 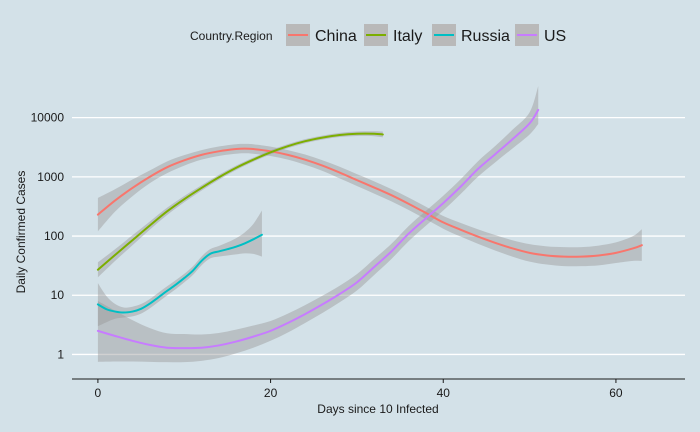 I want to click on y-tick-label: 10000, so click(x=48, y=118).